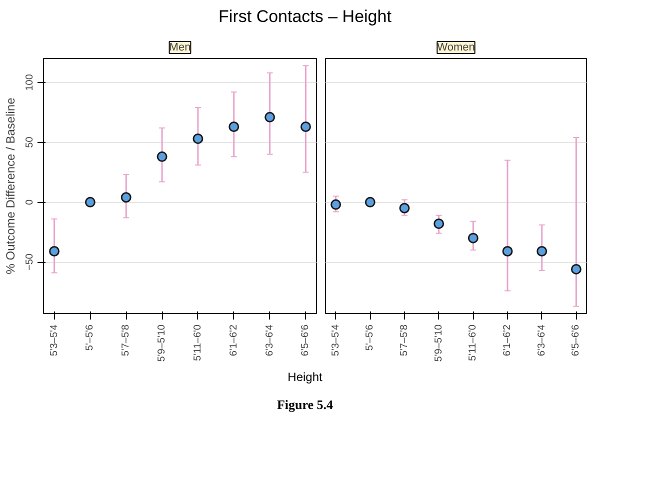  I want to click on text: First Contacts – Height, so click(305, 17).